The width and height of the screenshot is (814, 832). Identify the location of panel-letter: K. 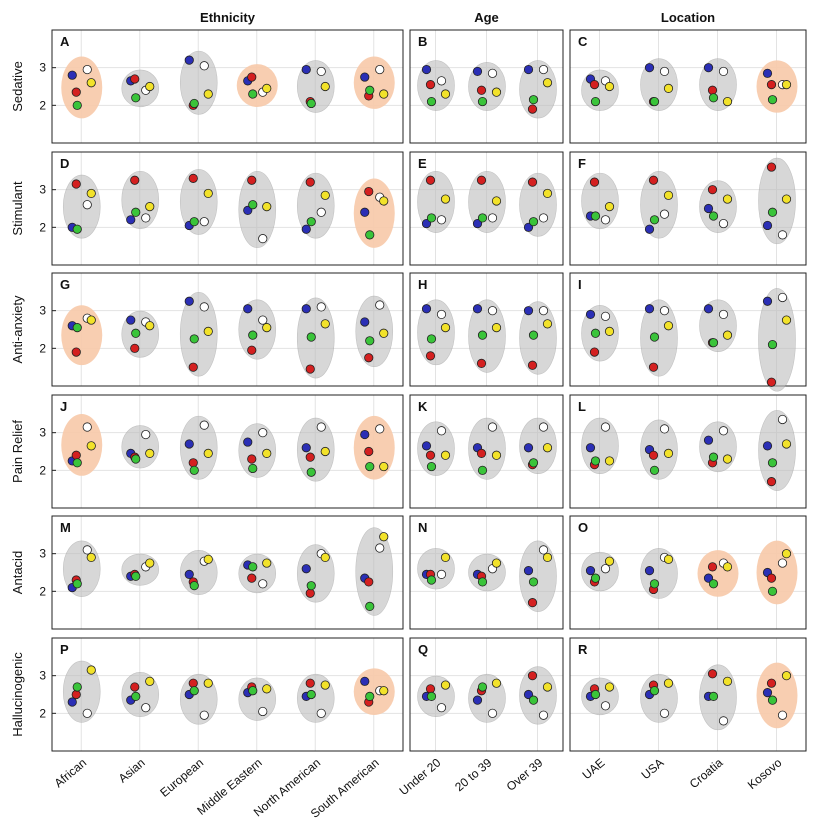
(423, 406).